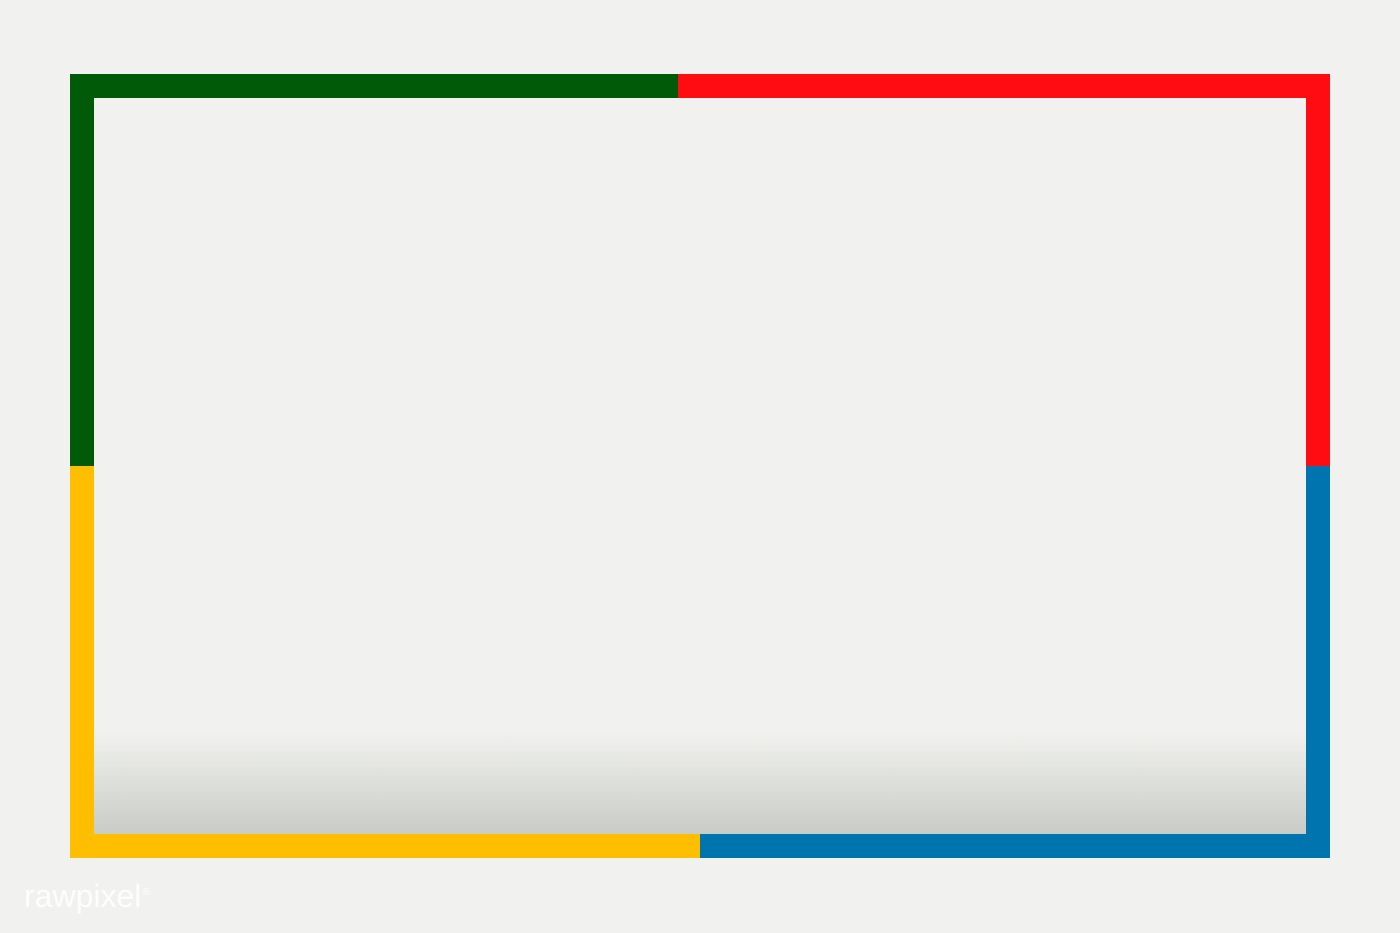 The image size is (1400, 933). What do you see at coordinates (385, 846) in the screenshot?
I see `frame-border-yellow-bottom` at bounding box center [385, 846].